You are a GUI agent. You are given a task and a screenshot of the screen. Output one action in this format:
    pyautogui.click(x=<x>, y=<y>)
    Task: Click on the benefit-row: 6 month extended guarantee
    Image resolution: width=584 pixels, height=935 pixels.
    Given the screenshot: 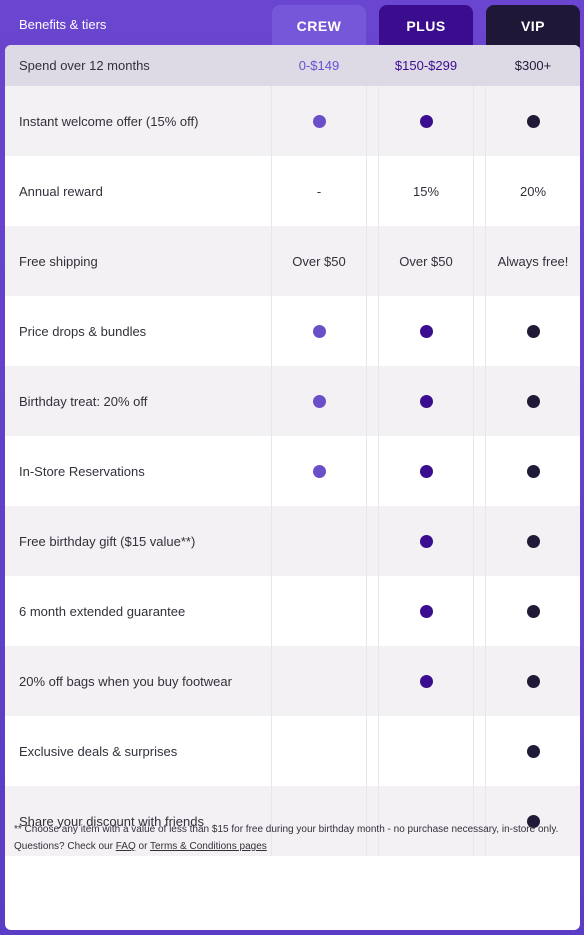 What is the action you would take?
    pyautogui.click(x=292, y=611)
    